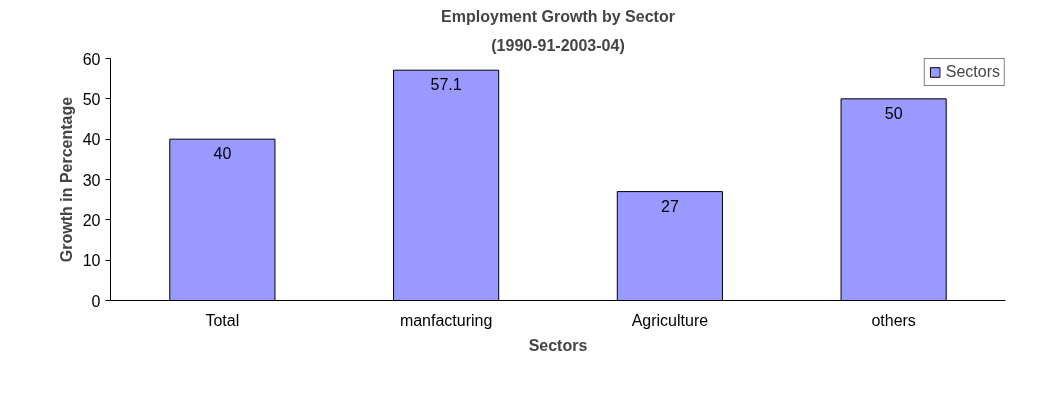  What do you see at coordinates (91, 180) in the screenshot?
I see `y-tick-label: 30` at bounding box center [91, 180].